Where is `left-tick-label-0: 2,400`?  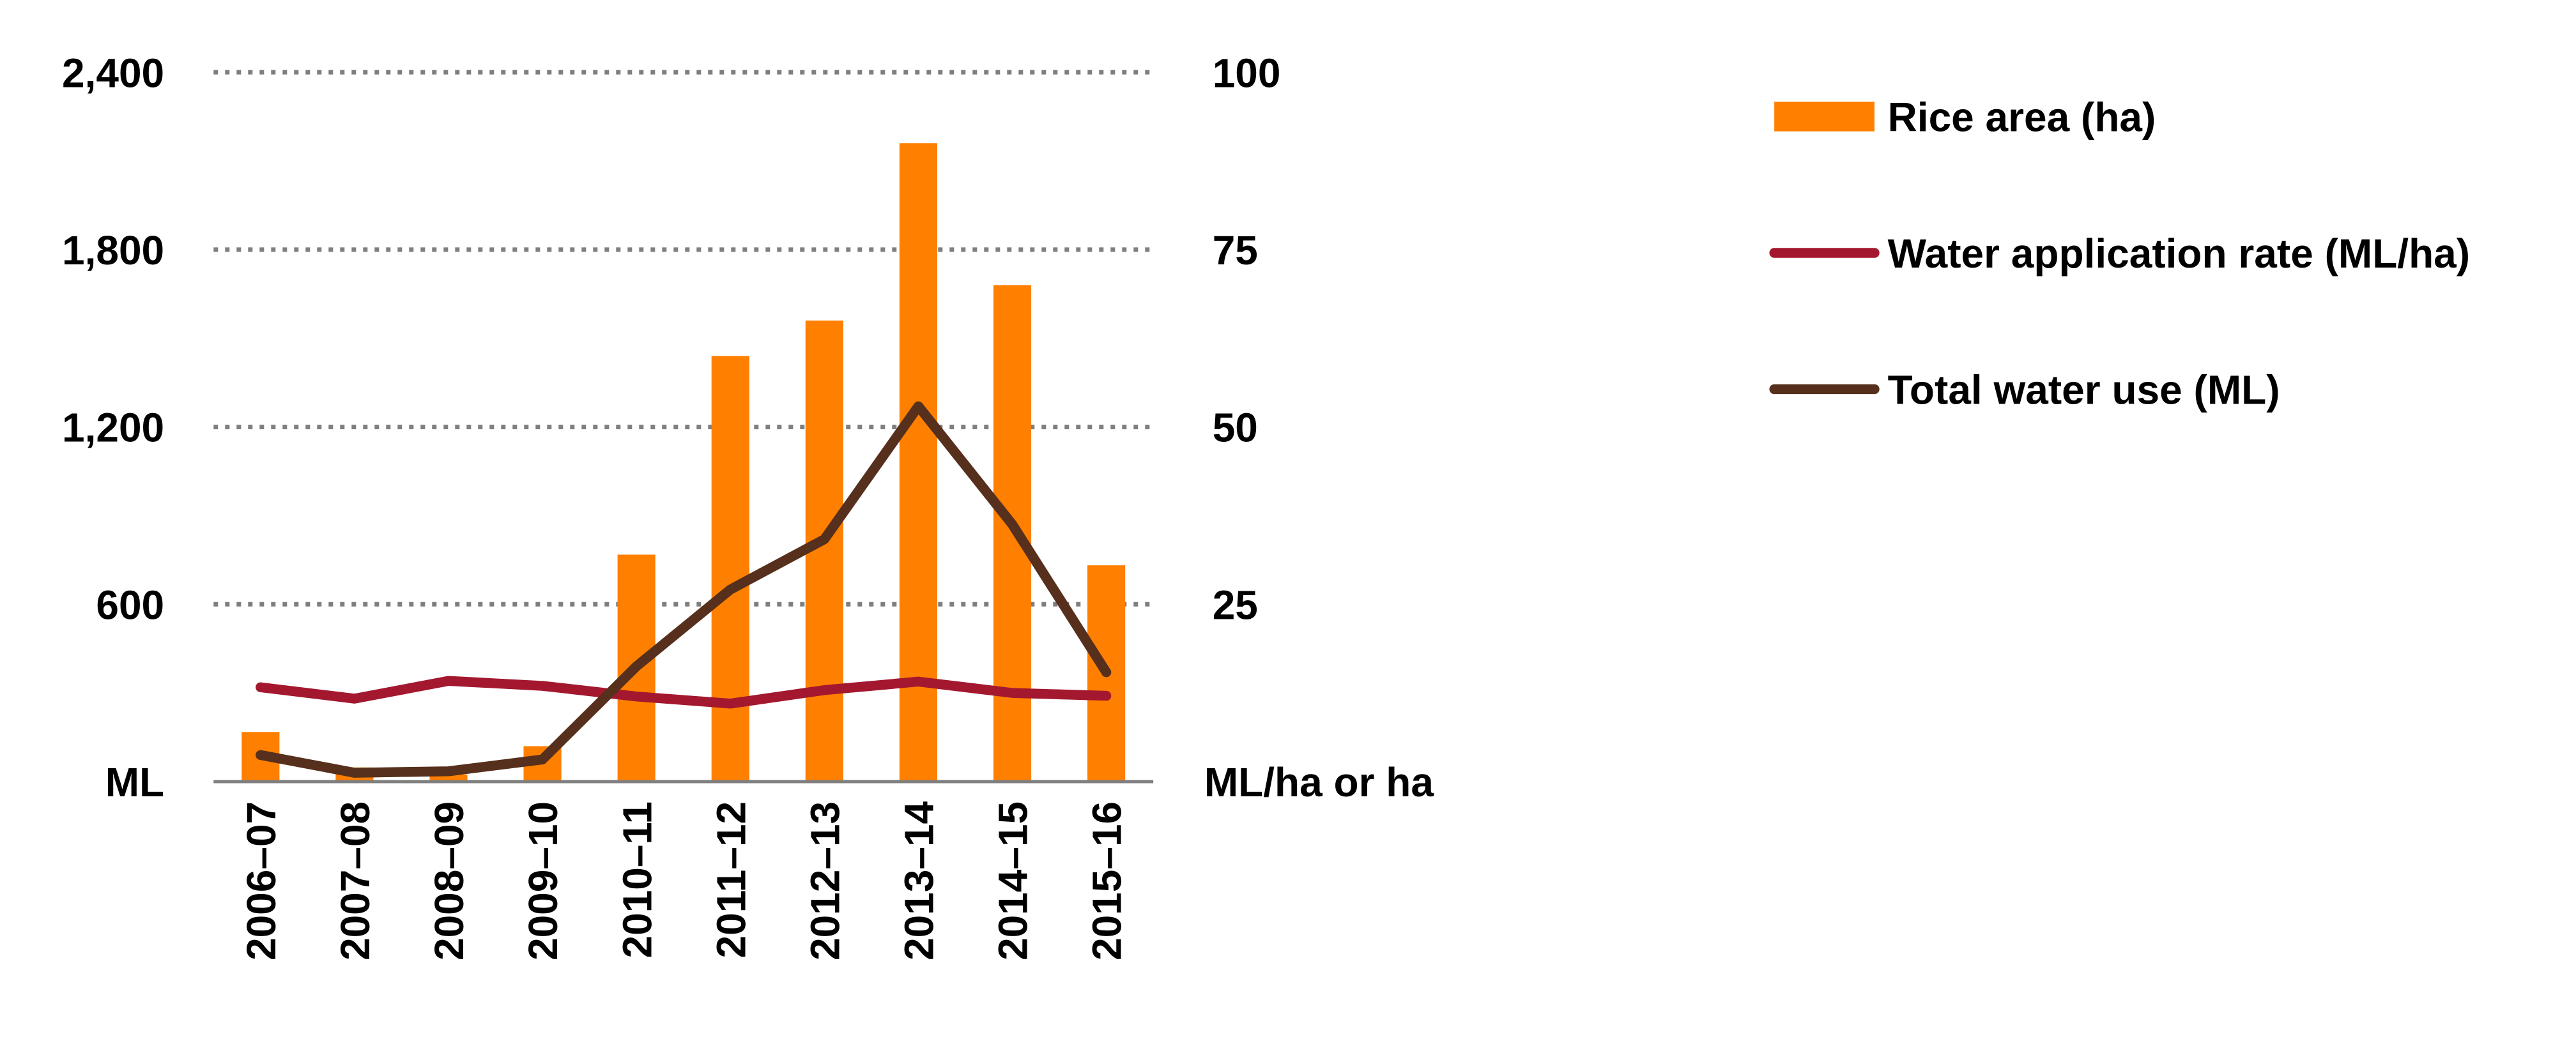
left-tick-label-0: 2,400 is located at coordinates (113, 73).